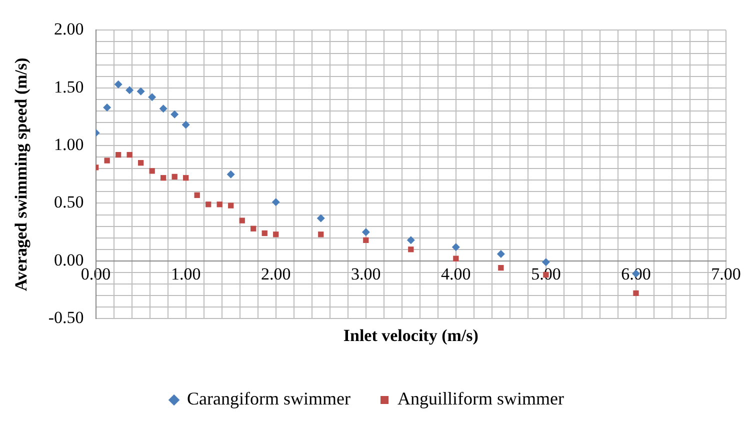  What do you see at coordinates (69, 144) in the screenshot?
I see `y-tick-label: 1.00` at bounding box center [69, 144].